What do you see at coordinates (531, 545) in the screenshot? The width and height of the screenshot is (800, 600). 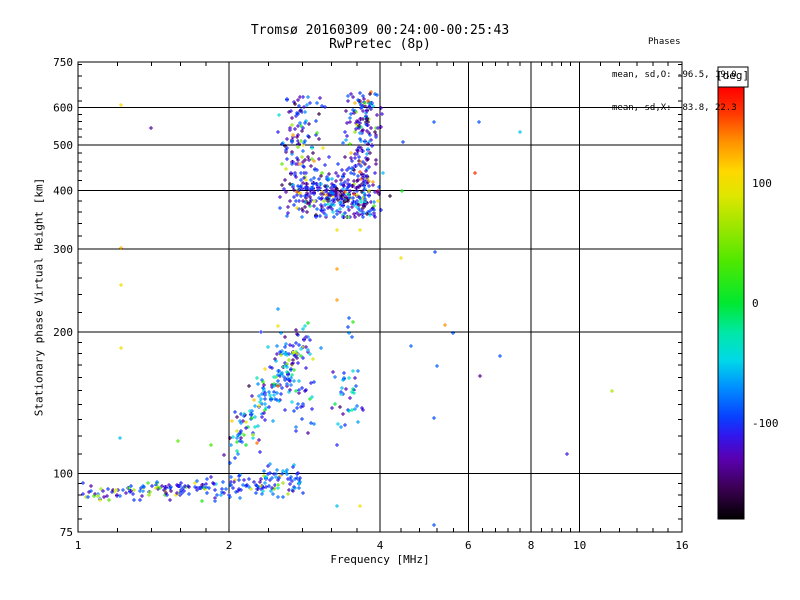 I see `x-tick-label: 8` at bounding box center [531, 545].